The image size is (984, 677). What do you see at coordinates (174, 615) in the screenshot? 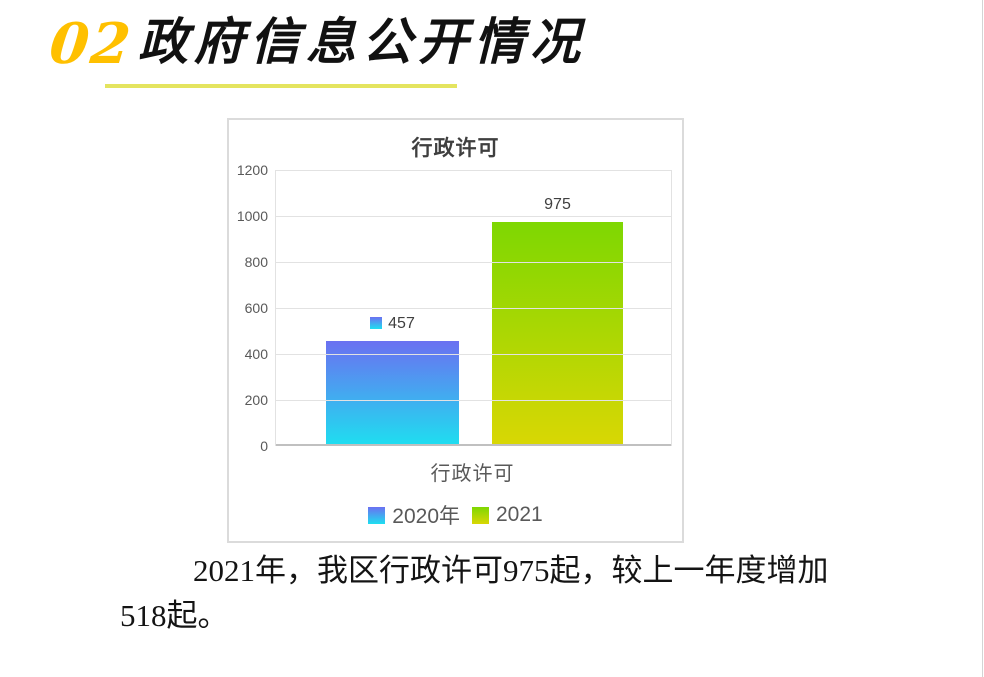
I see `paragraph-line: 518起。` at bounding box center [174, 615].